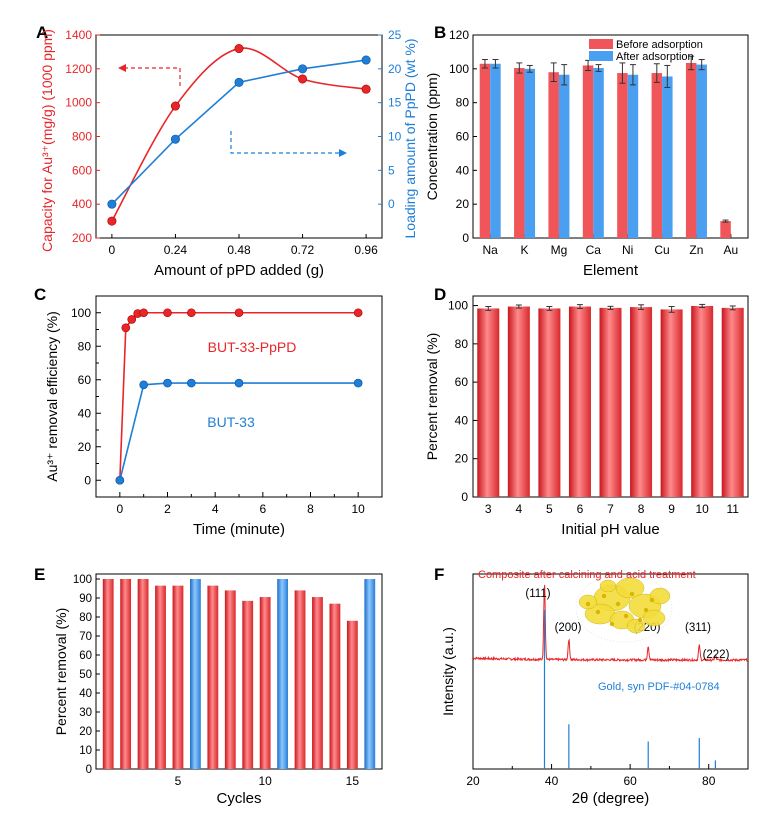 The width and height of the screenshot is (772, 814). Describe the element at coordinates (488, 509) in the screenshot. I see `x-tick-label: 3` at that location.